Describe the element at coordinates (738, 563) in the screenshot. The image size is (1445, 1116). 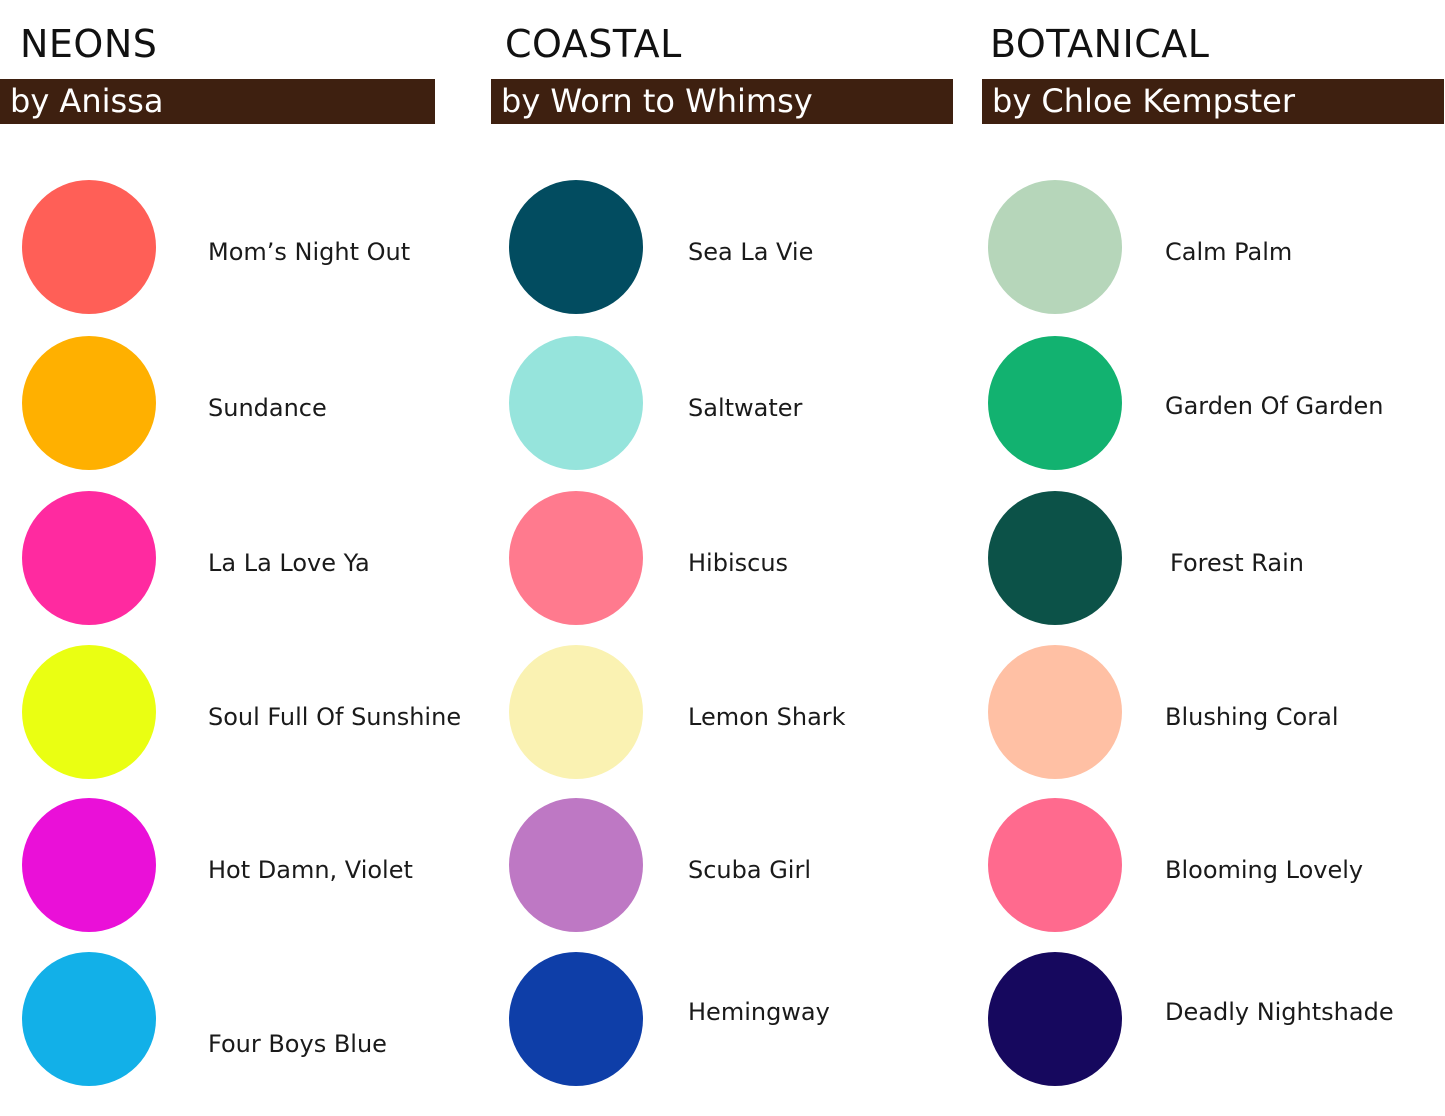
I see `color-name: Hibiscus` at that location.